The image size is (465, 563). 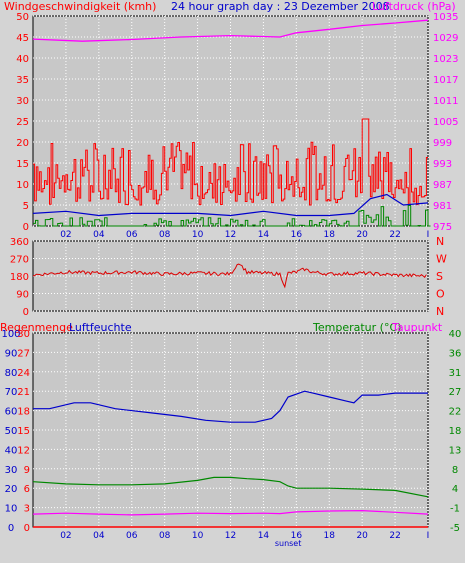 I want to click on direction-compass-label: S, so click(x=439, y=276).